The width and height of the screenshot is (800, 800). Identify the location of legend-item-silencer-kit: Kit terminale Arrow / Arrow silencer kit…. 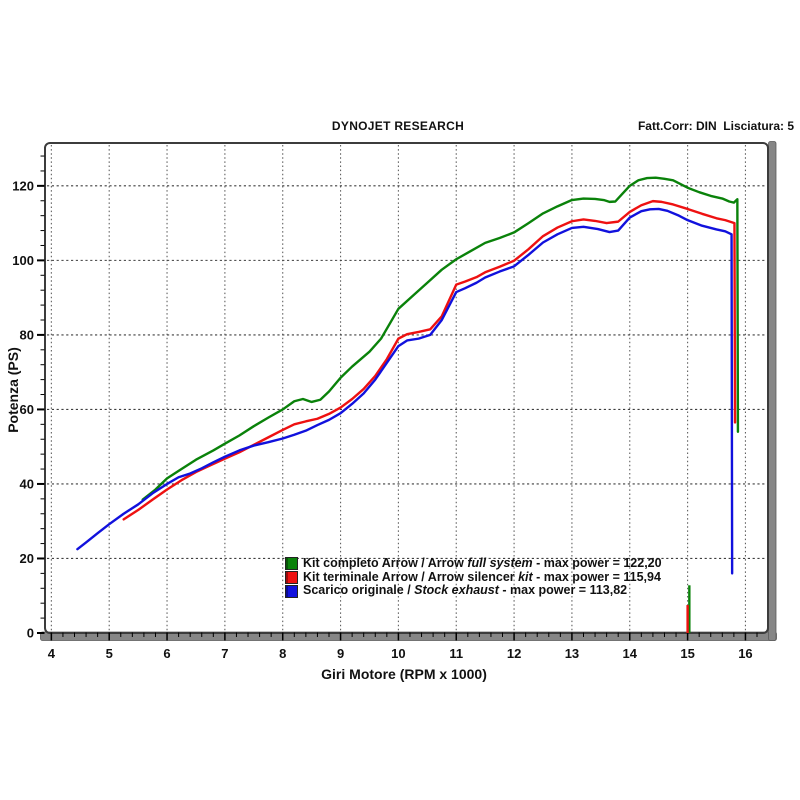
(473, 577).